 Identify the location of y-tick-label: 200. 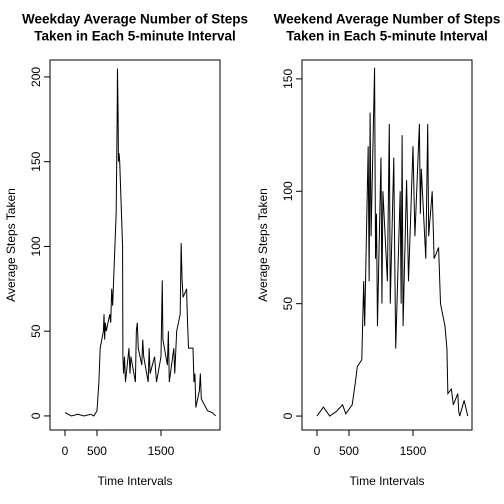
(36, 77).